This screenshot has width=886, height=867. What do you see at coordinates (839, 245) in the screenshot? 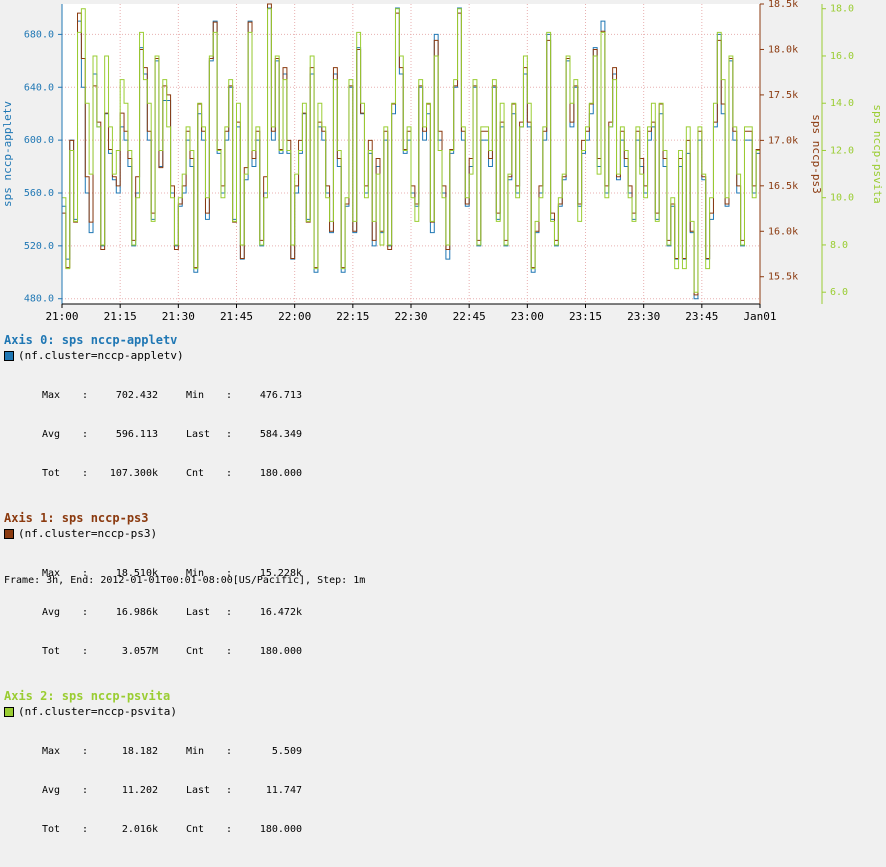
I see `axis-2-tick-label: 8.0` at bounding box center [839, 245].